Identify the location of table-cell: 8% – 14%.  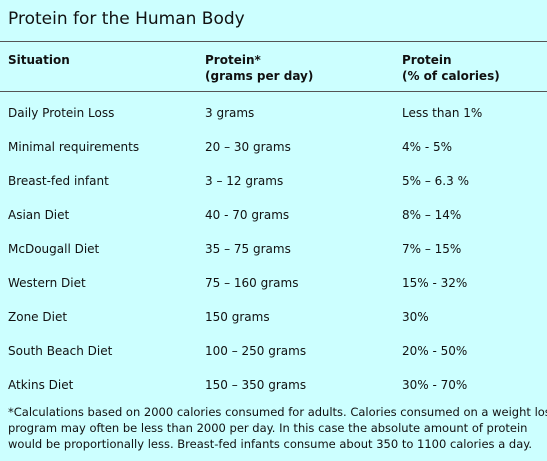
(432, 215).